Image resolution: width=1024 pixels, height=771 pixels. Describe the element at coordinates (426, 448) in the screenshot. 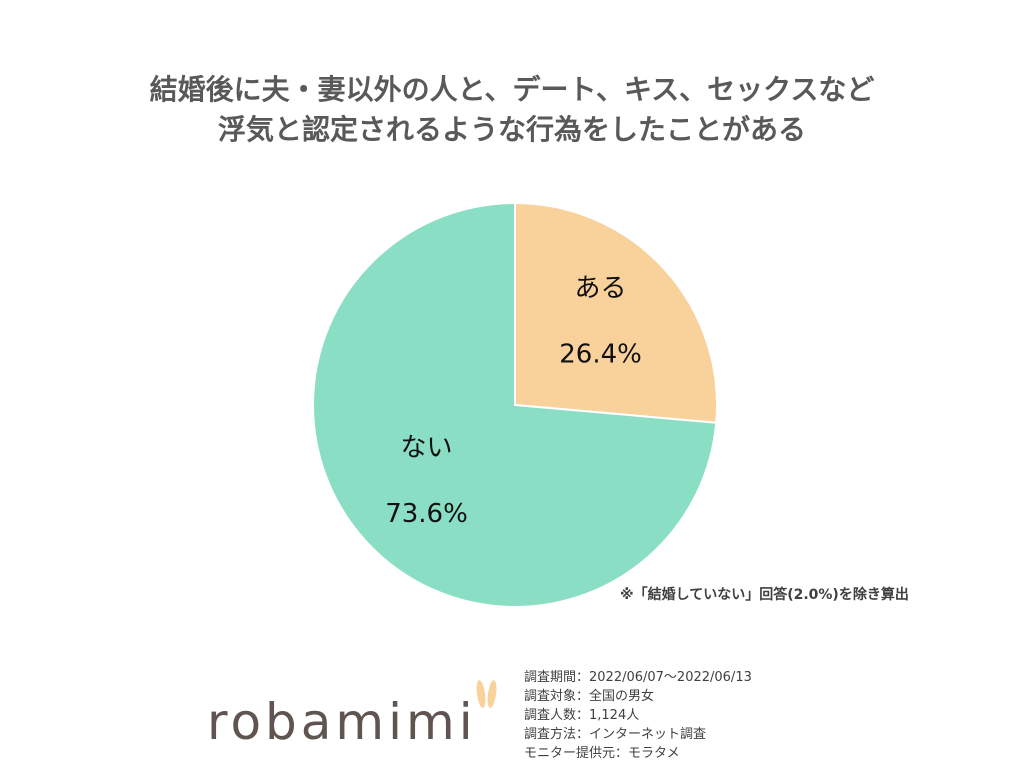

I see `pie-label-1: ない` at that location.